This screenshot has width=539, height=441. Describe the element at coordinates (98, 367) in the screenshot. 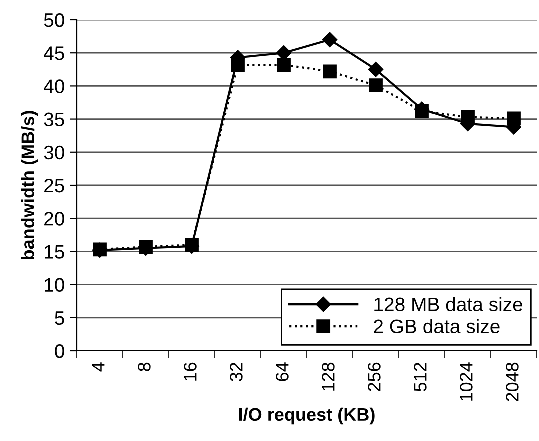

I see `x-tick-label: 4` at that location.